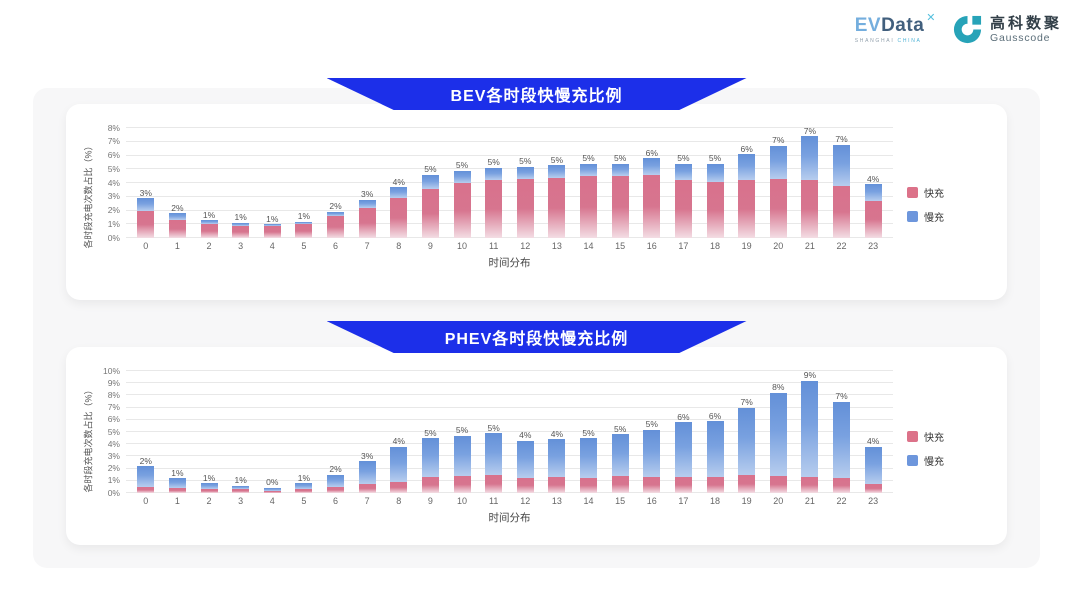 The width and height of the screenshot is (1080, 608). I want to click on bar-hour-21: 7%, so click(810, 182).